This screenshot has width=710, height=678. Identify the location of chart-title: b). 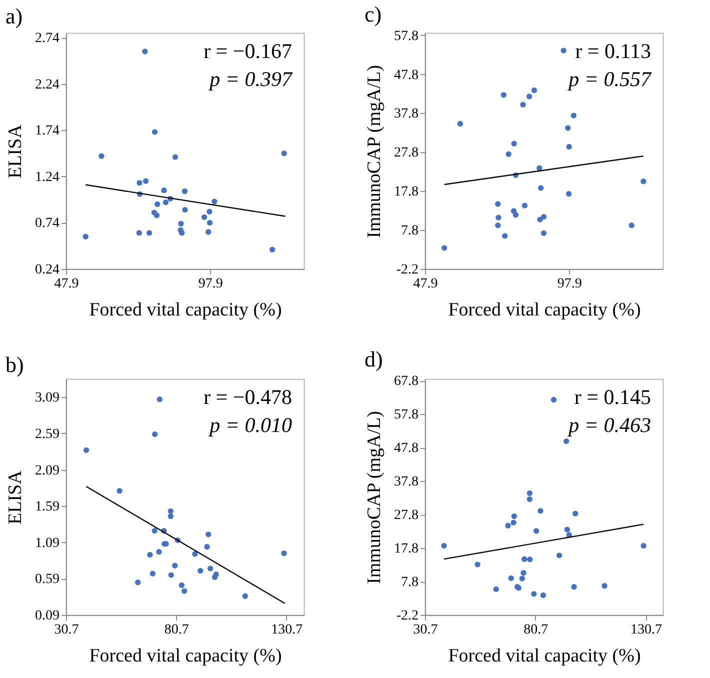
(15, 364).